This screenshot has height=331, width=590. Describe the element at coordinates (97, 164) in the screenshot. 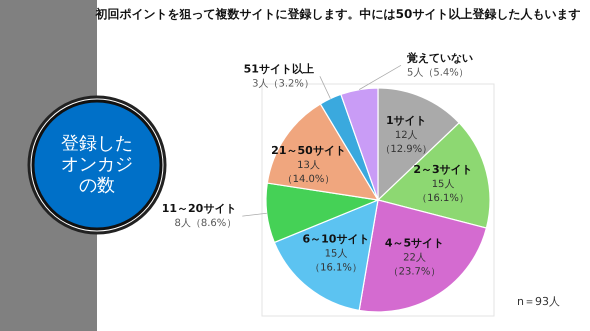

I see `text: 登録したオンカジの数` at that location.